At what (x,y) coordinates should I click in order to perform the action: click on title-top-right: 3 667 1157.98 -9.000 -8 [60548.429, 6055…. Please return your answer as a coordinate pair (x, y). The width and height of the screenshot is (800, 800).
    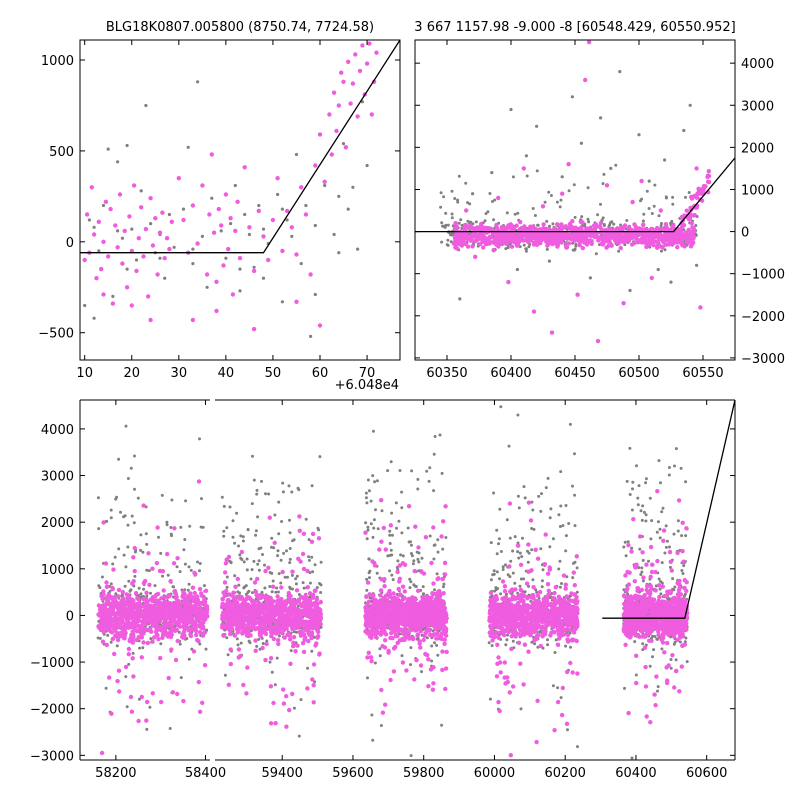
    Looking at the image, I should click on (574, 27).